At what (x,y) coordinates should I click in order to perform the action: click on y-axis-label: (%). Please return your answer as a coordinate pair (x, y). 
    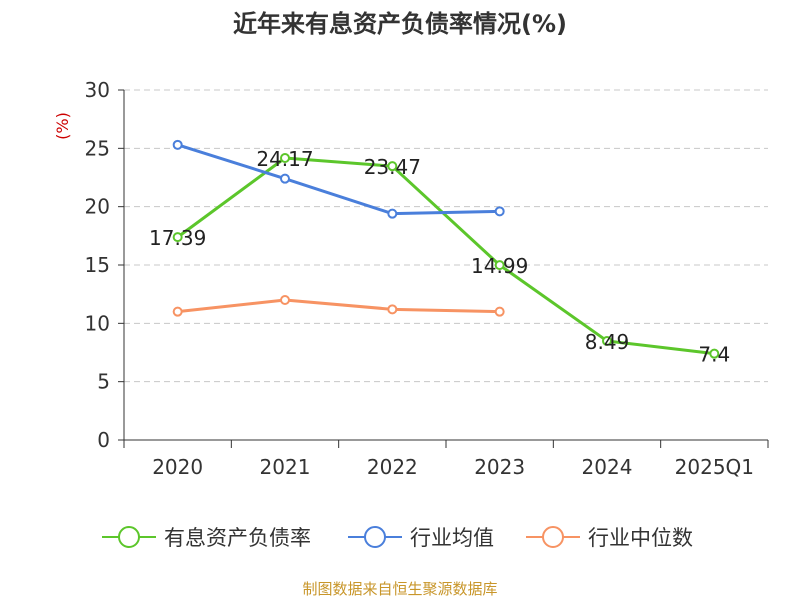
    Looking at the image, I should click on (62, 126).